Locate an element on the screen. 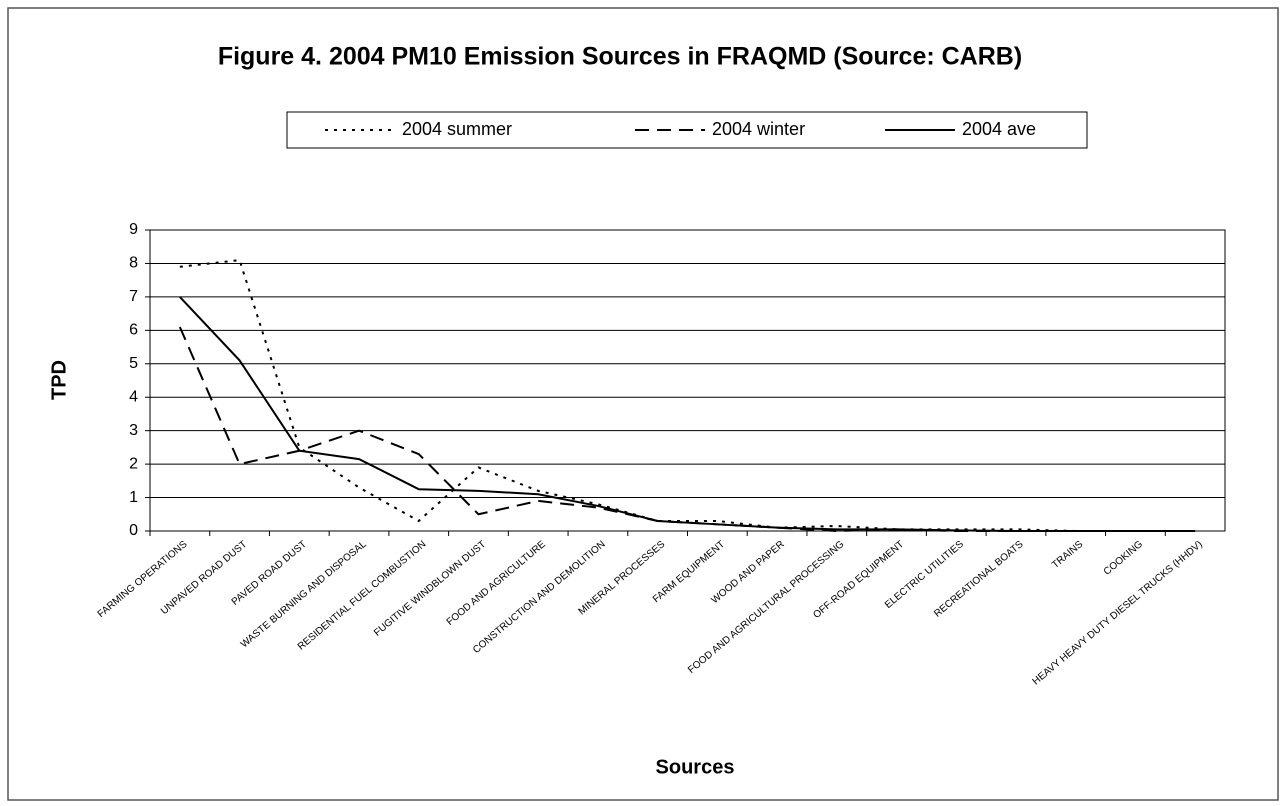 This screenshot has height=806, width=1286. y-tick-label: 9 is located at coordinates (133, 229).